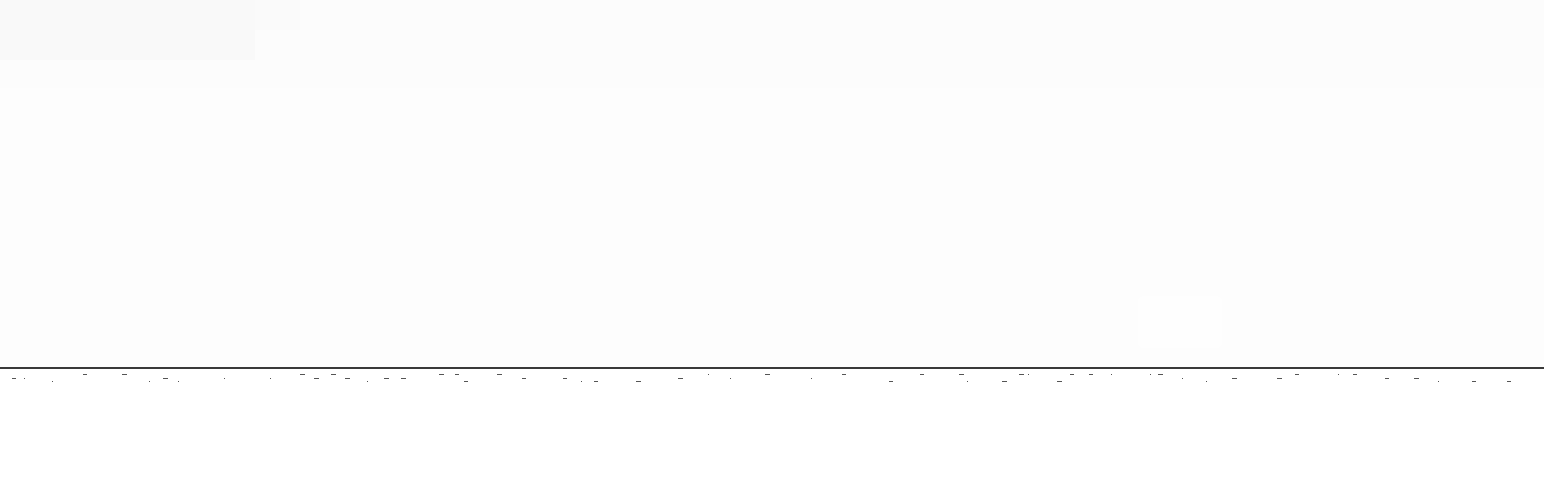  What do you see at coordinates (277, 15) in the screenshot?
I see `header-divider-region` at bounding box center [277, 15].